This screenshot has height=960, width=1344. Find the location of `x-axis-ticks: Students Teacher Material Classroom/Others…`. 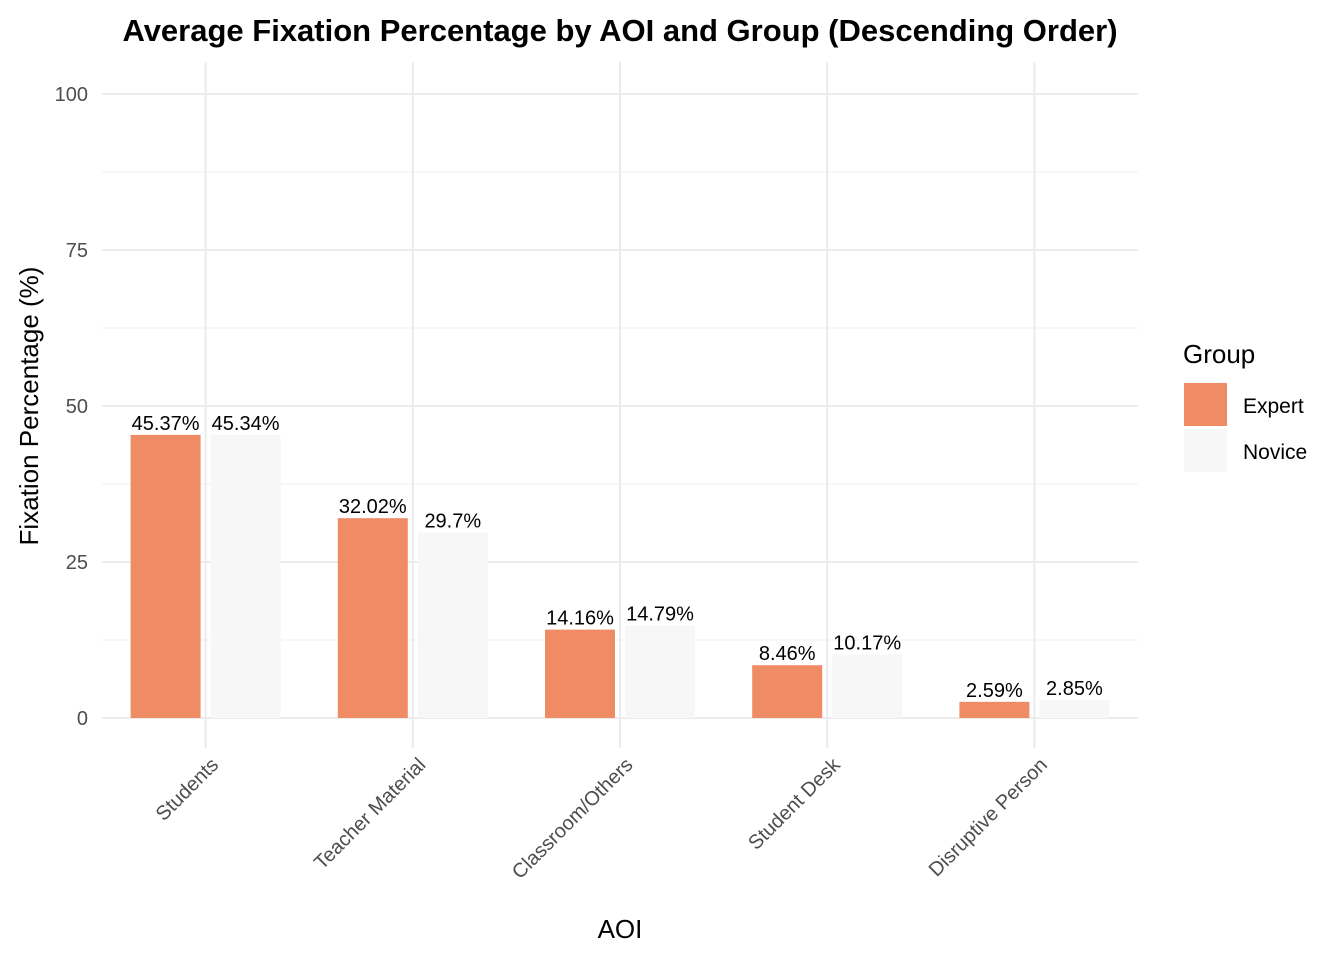

x-axis-ticks: Students Teacher Material Classroom/Others… is located at coordinates (602, 818).